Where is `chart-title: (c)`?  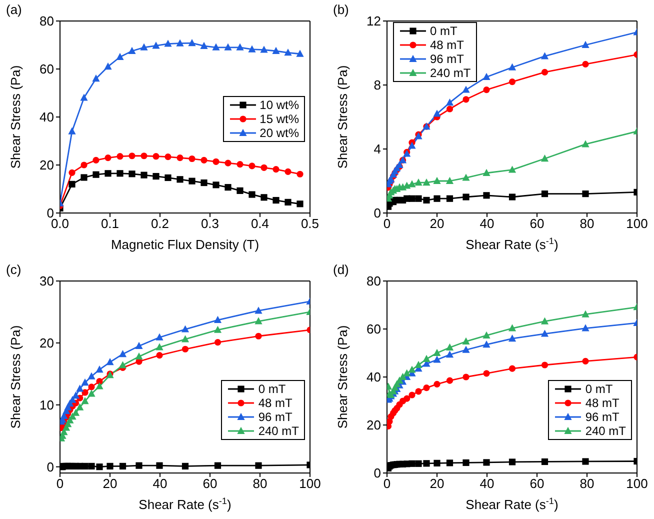 chart-title: (c) is located at coordinates (14, 269).